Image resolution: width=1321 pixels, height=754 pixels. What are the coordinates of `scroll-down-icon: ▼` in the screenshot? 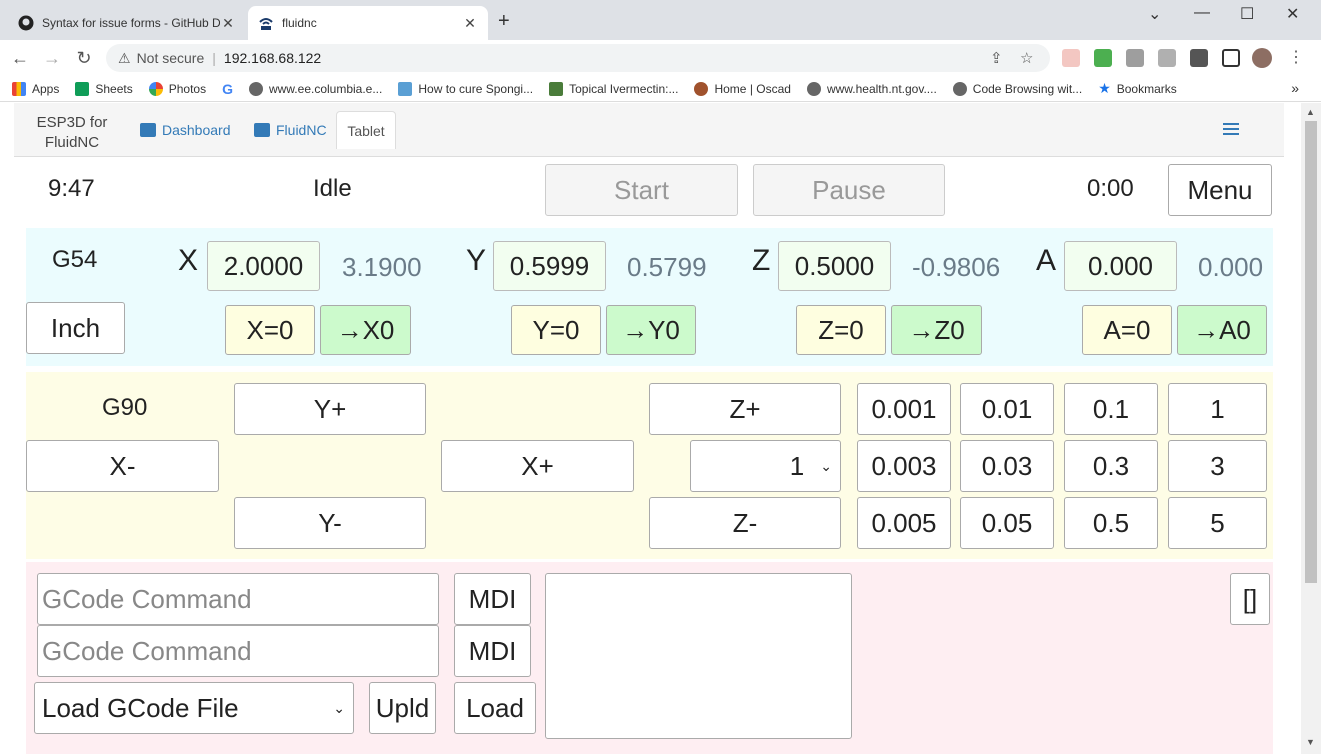 It's located at (1310, 742).